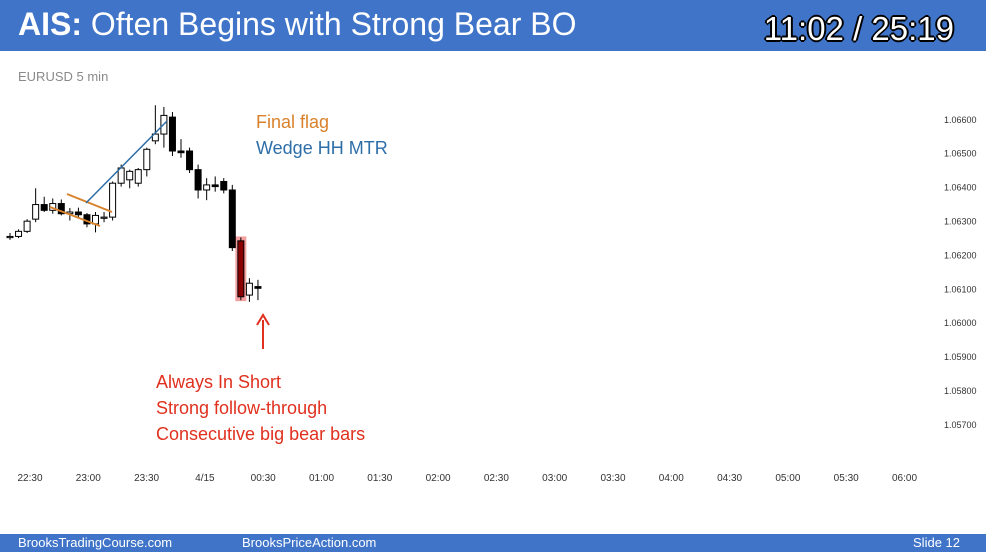  Describe the element at coordinates (263, 319) in the screenshot. I see `arrow-head` at that location.